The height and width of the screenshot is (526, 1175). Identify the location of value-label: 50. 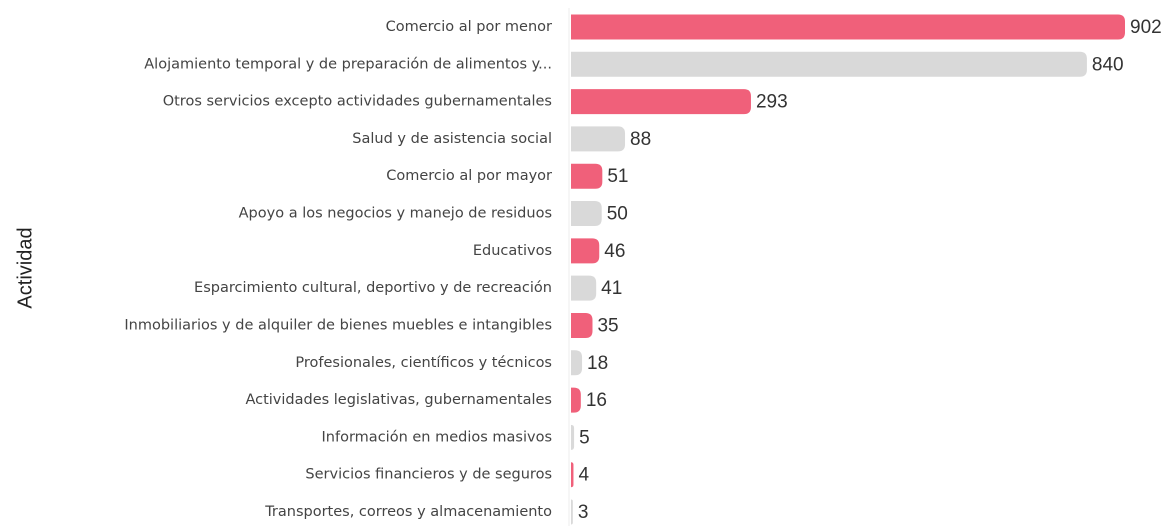
(617, 214).